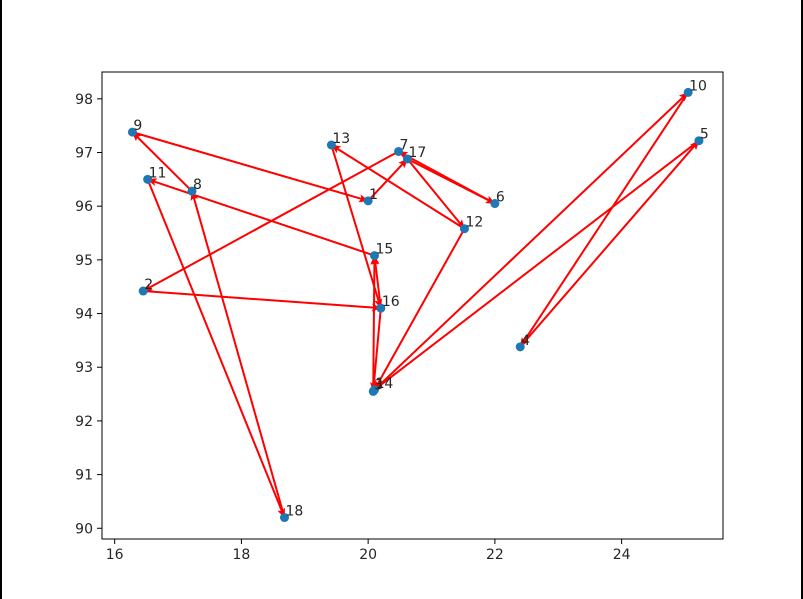  I want to click on x-tick-label: 22, so click(495, 555).